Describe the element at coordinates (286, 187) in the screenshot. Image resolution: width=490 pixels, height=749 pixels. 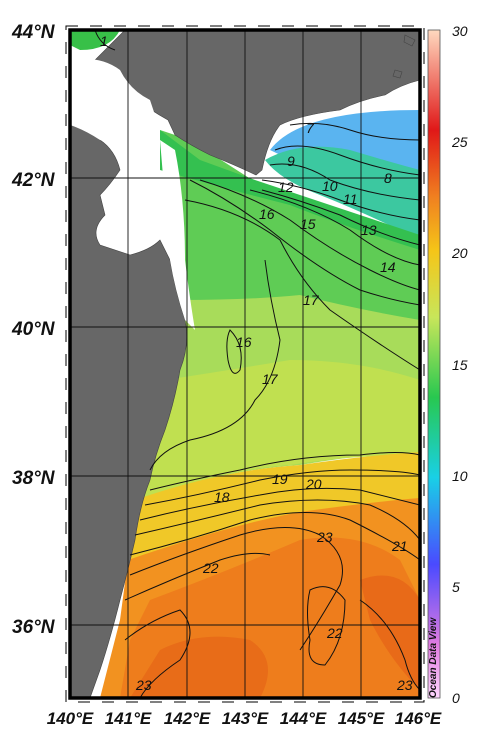
I see `contour-label: 12` at that location.